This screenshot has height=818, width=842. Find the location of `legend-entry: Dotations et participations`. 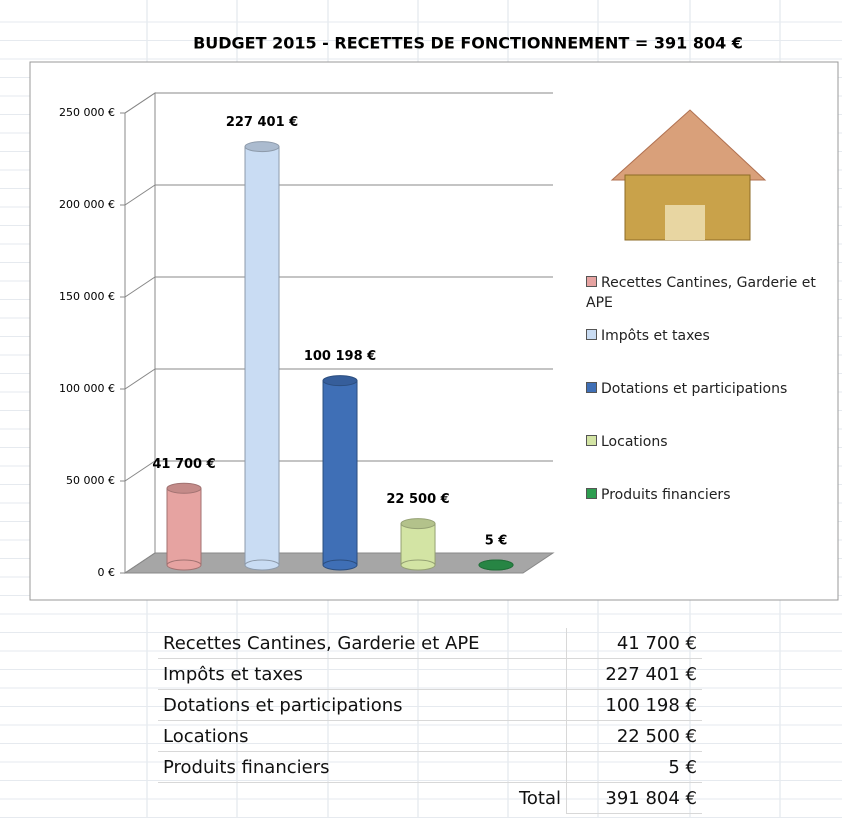

legend-entry: Dotations et participations is located at coordinates (708, 389).